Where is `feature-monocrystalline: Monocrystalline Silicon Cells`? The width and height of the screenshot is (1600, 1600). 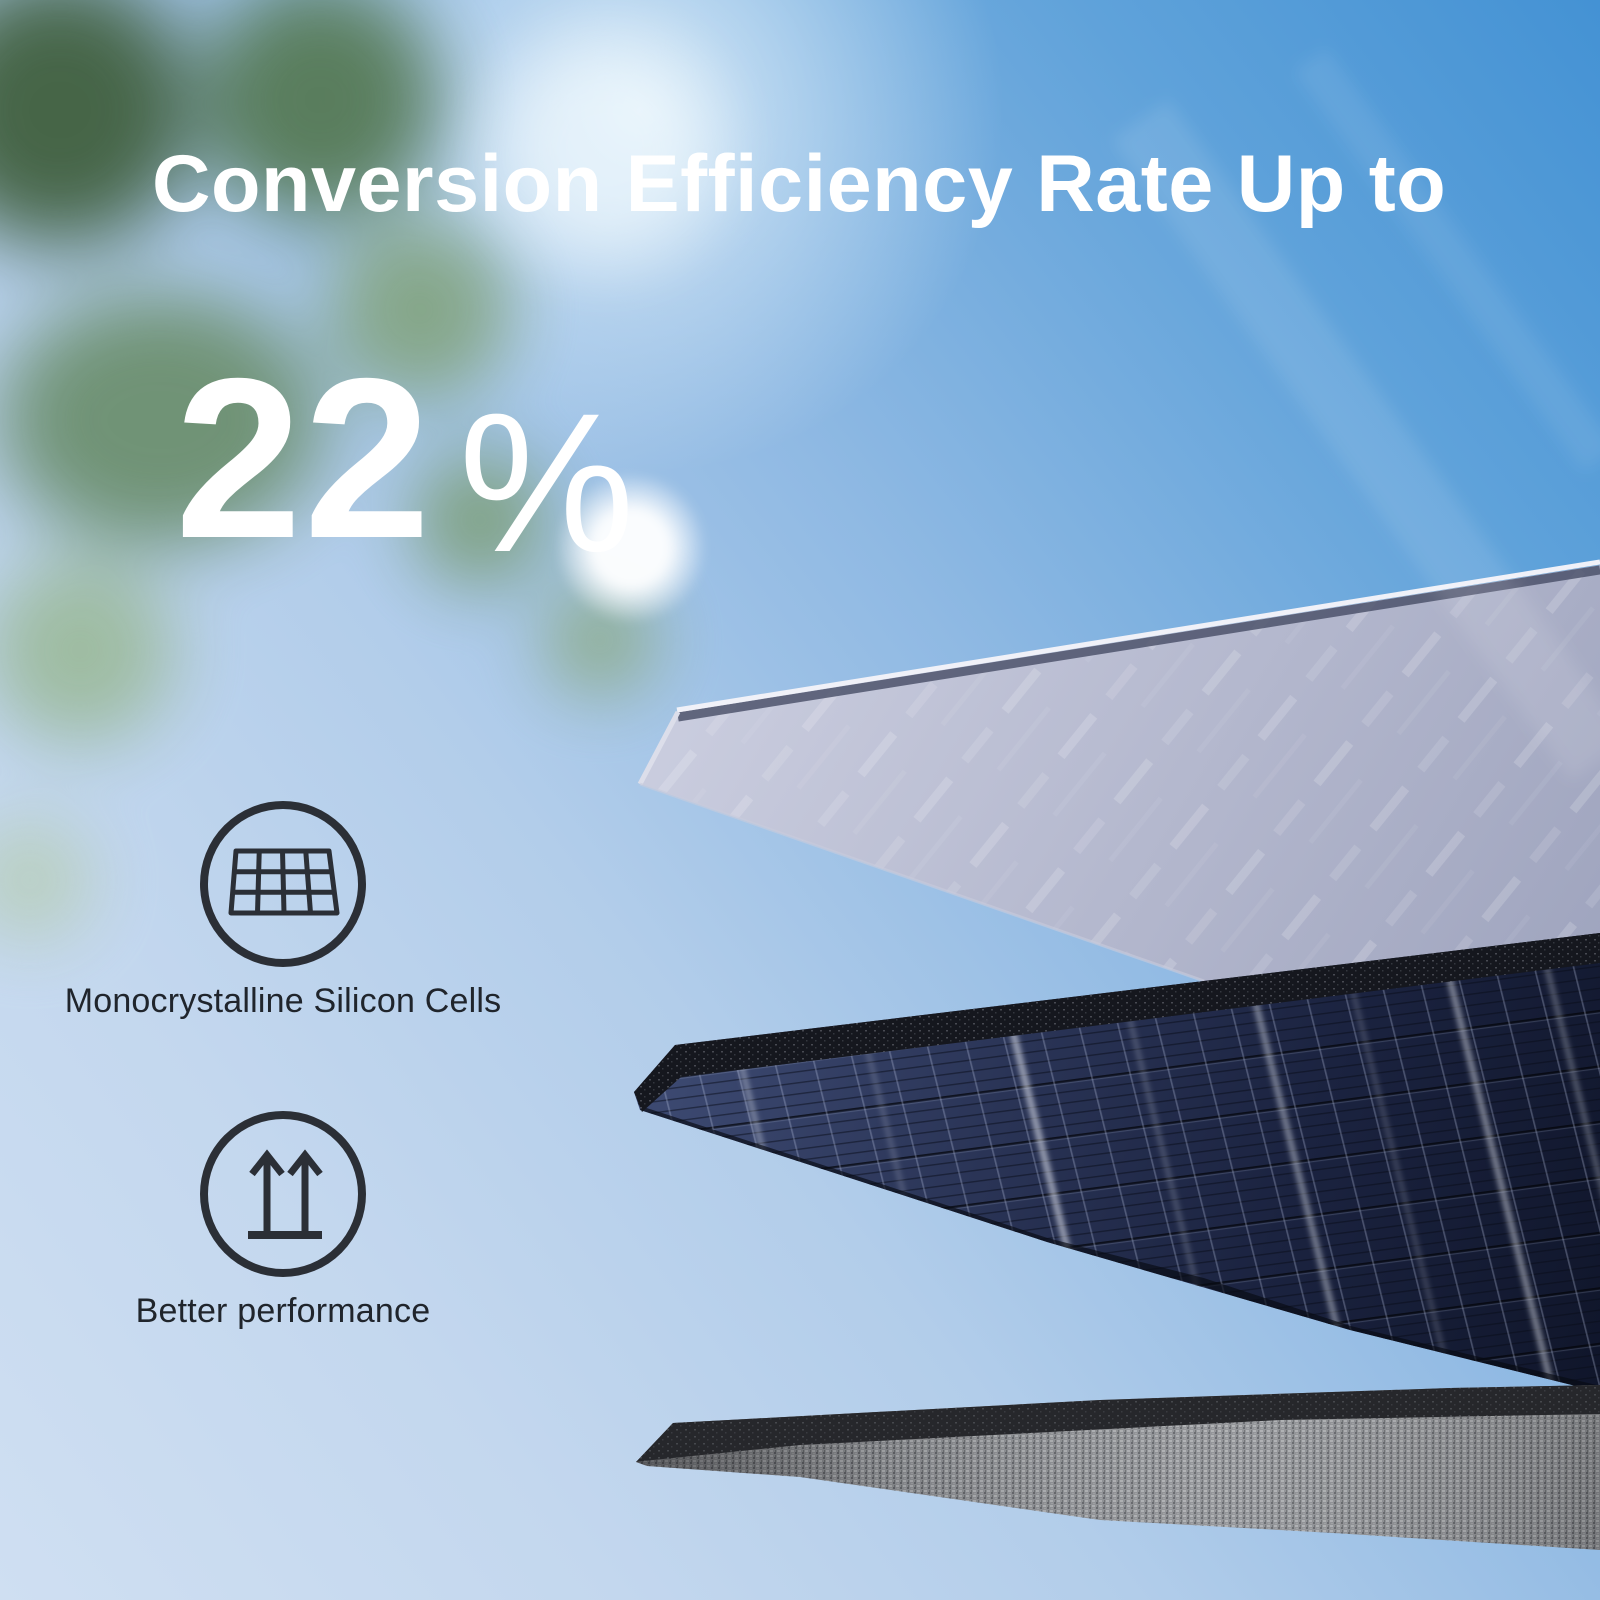 feature-monocrystalline: Monocrystalline Silicon Cells is located at coordinates (283, 909).